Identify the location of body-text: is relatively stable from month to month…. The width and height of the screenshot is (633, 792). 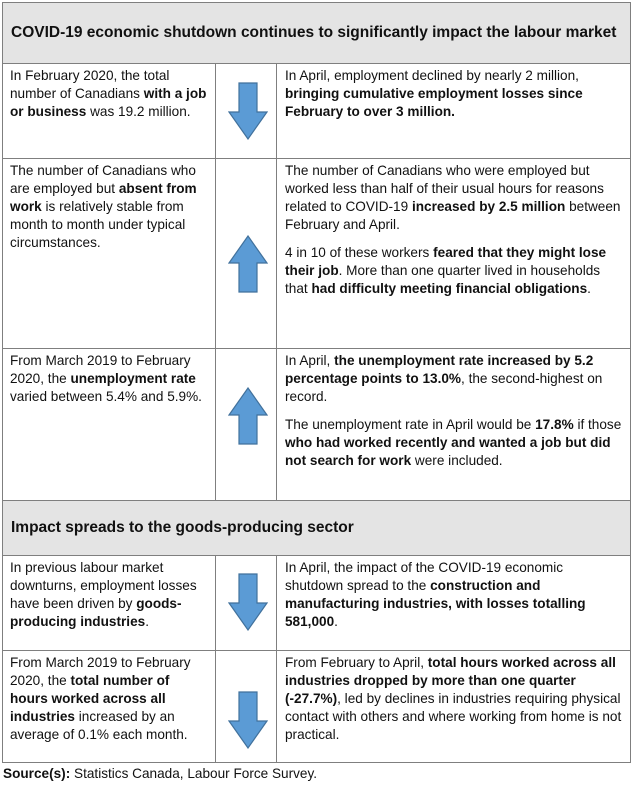
(98, 224).